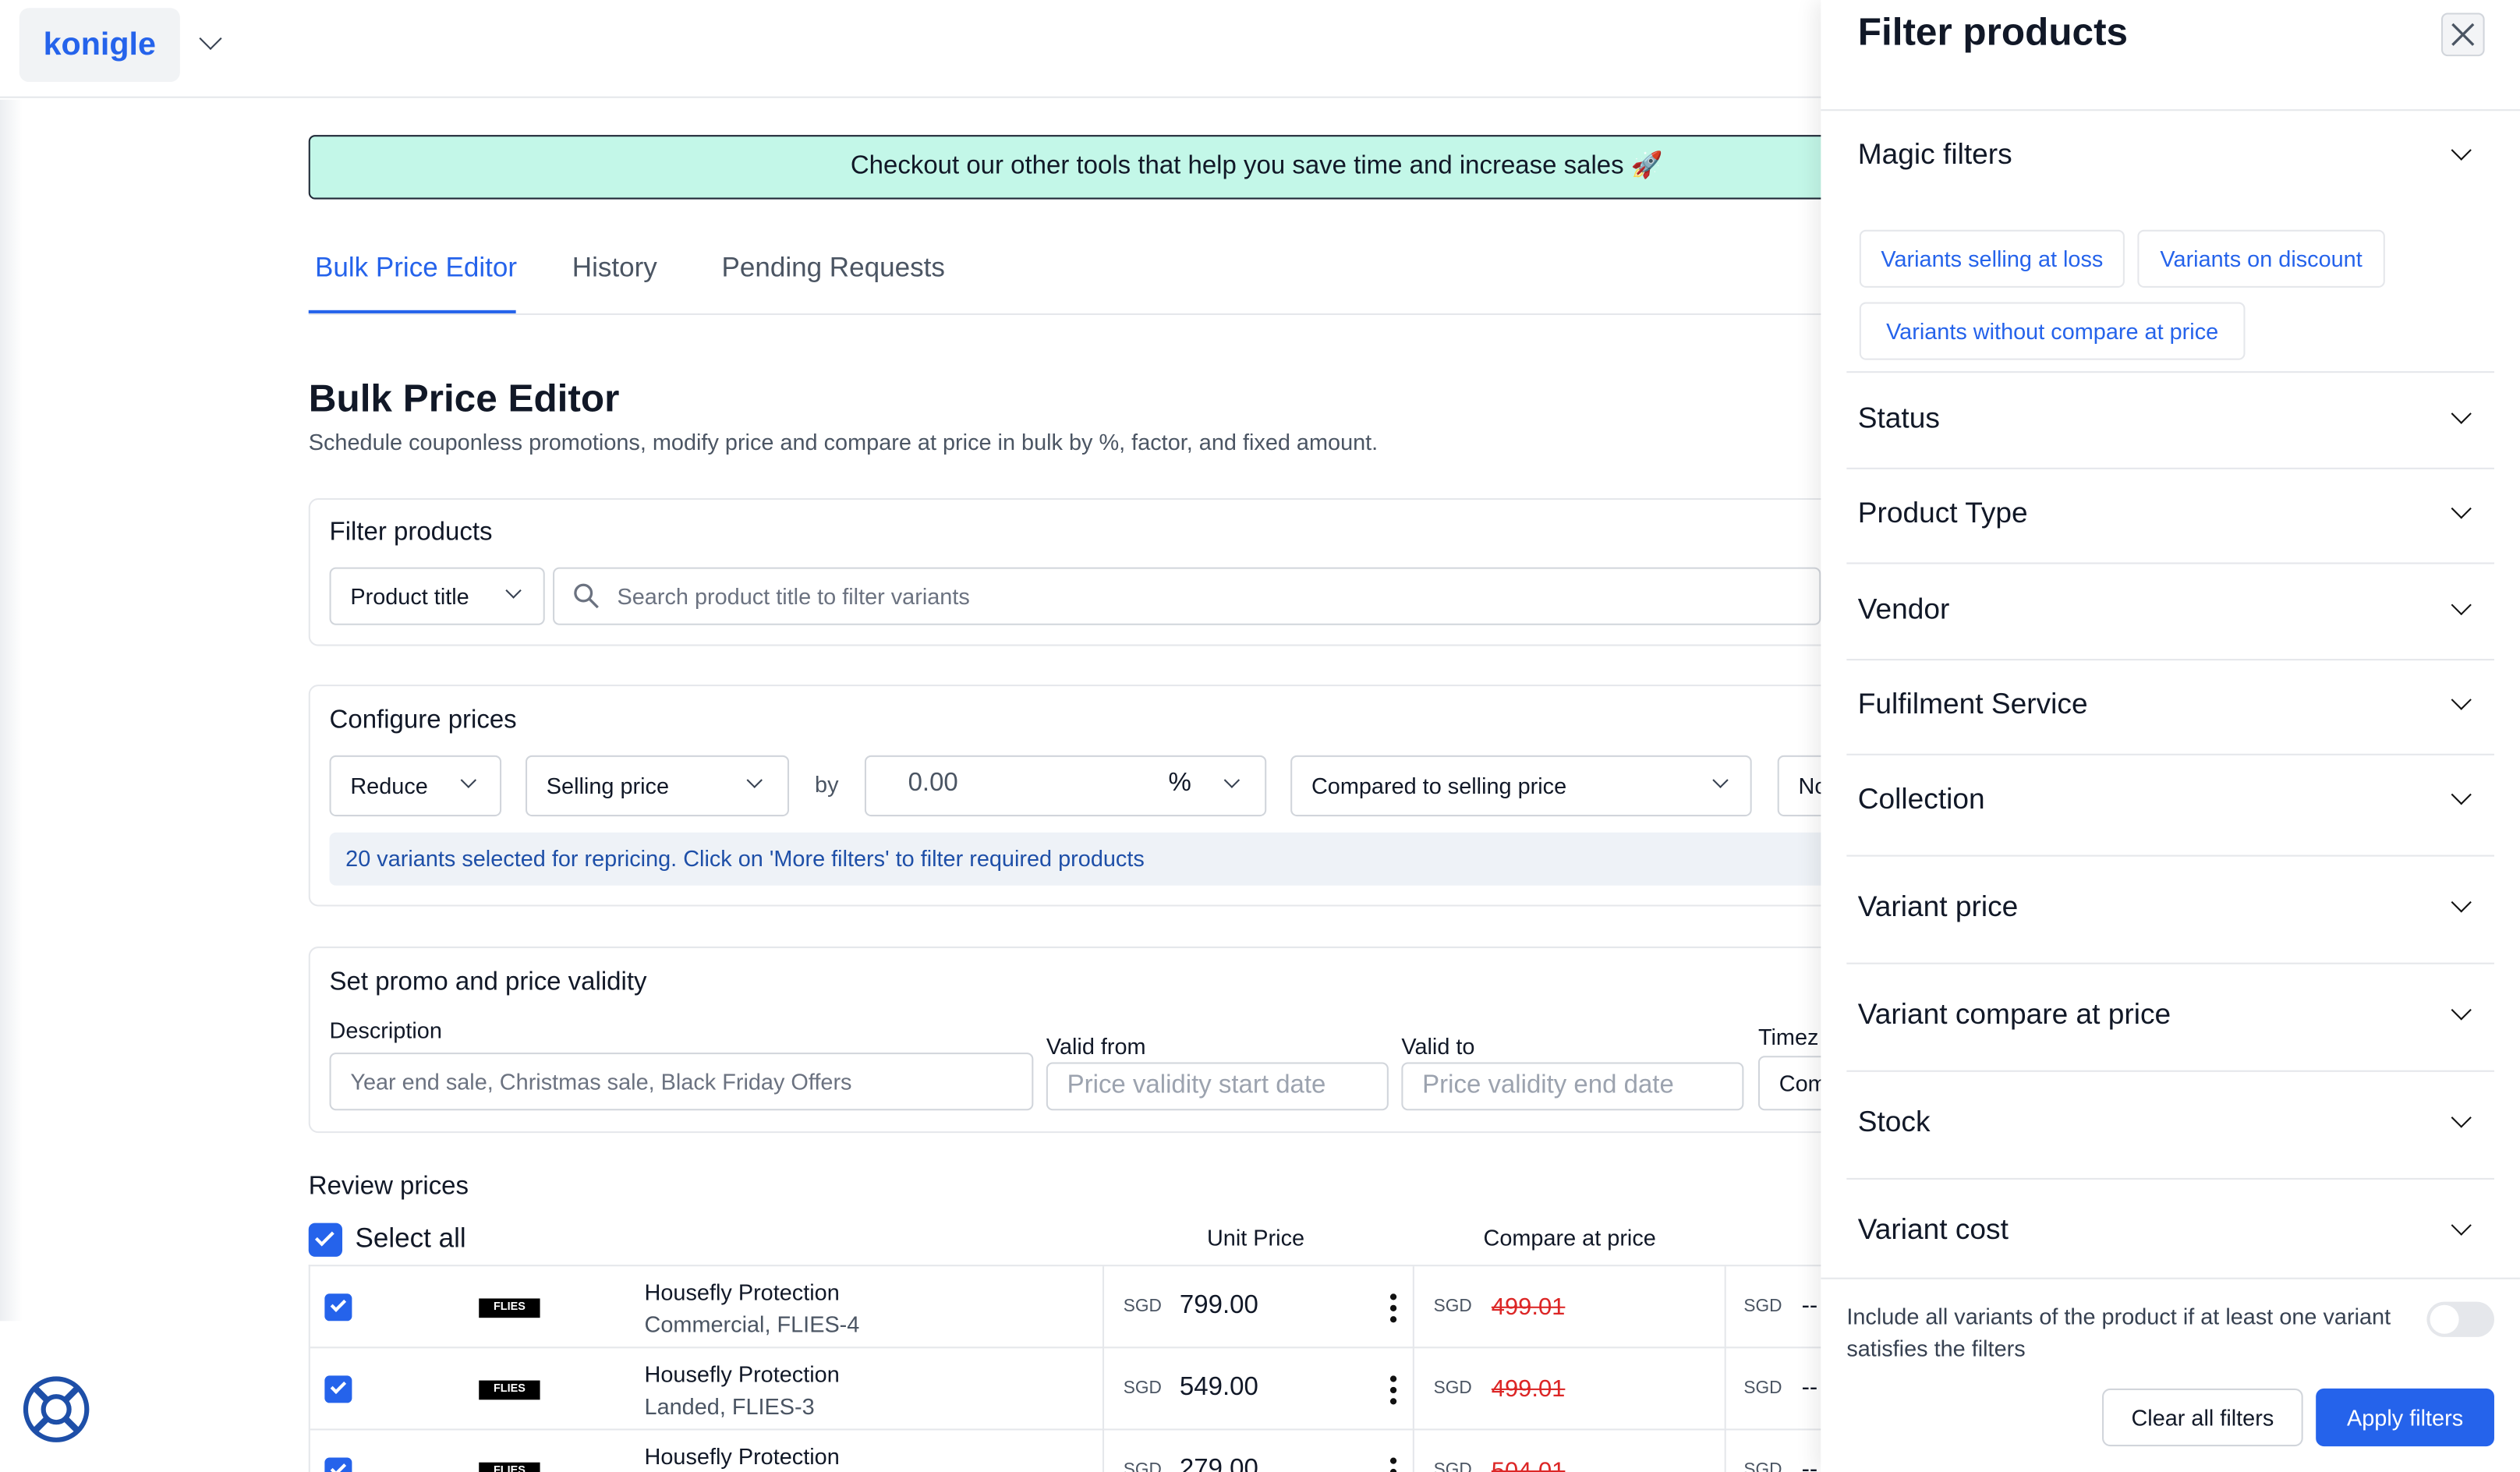 This screenshot has width=2520, height=1472. I want to click on tab: History, so click(615, 267).